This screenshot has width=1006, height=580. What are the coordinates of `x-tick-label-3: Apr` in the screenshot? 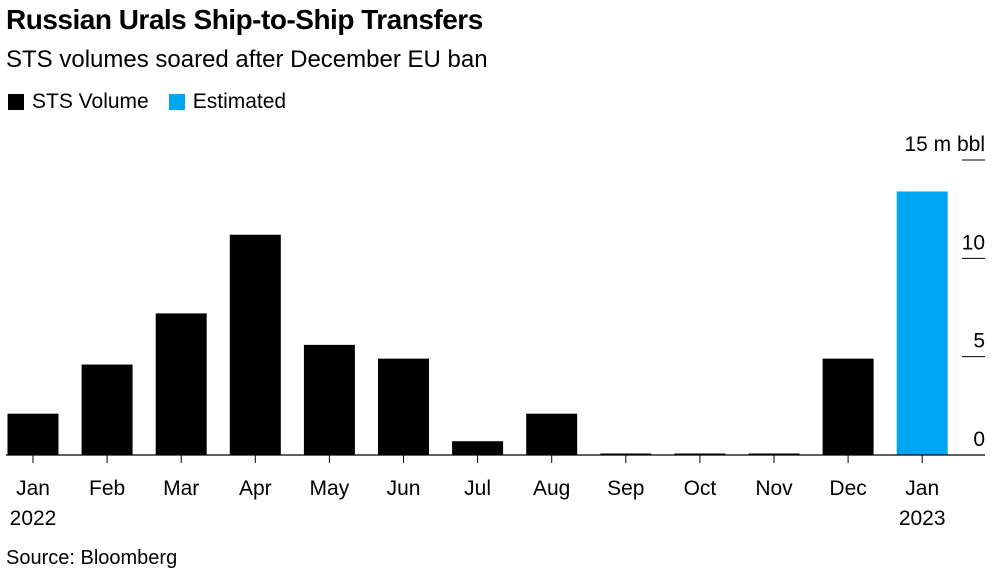 It's located at (255, 488).